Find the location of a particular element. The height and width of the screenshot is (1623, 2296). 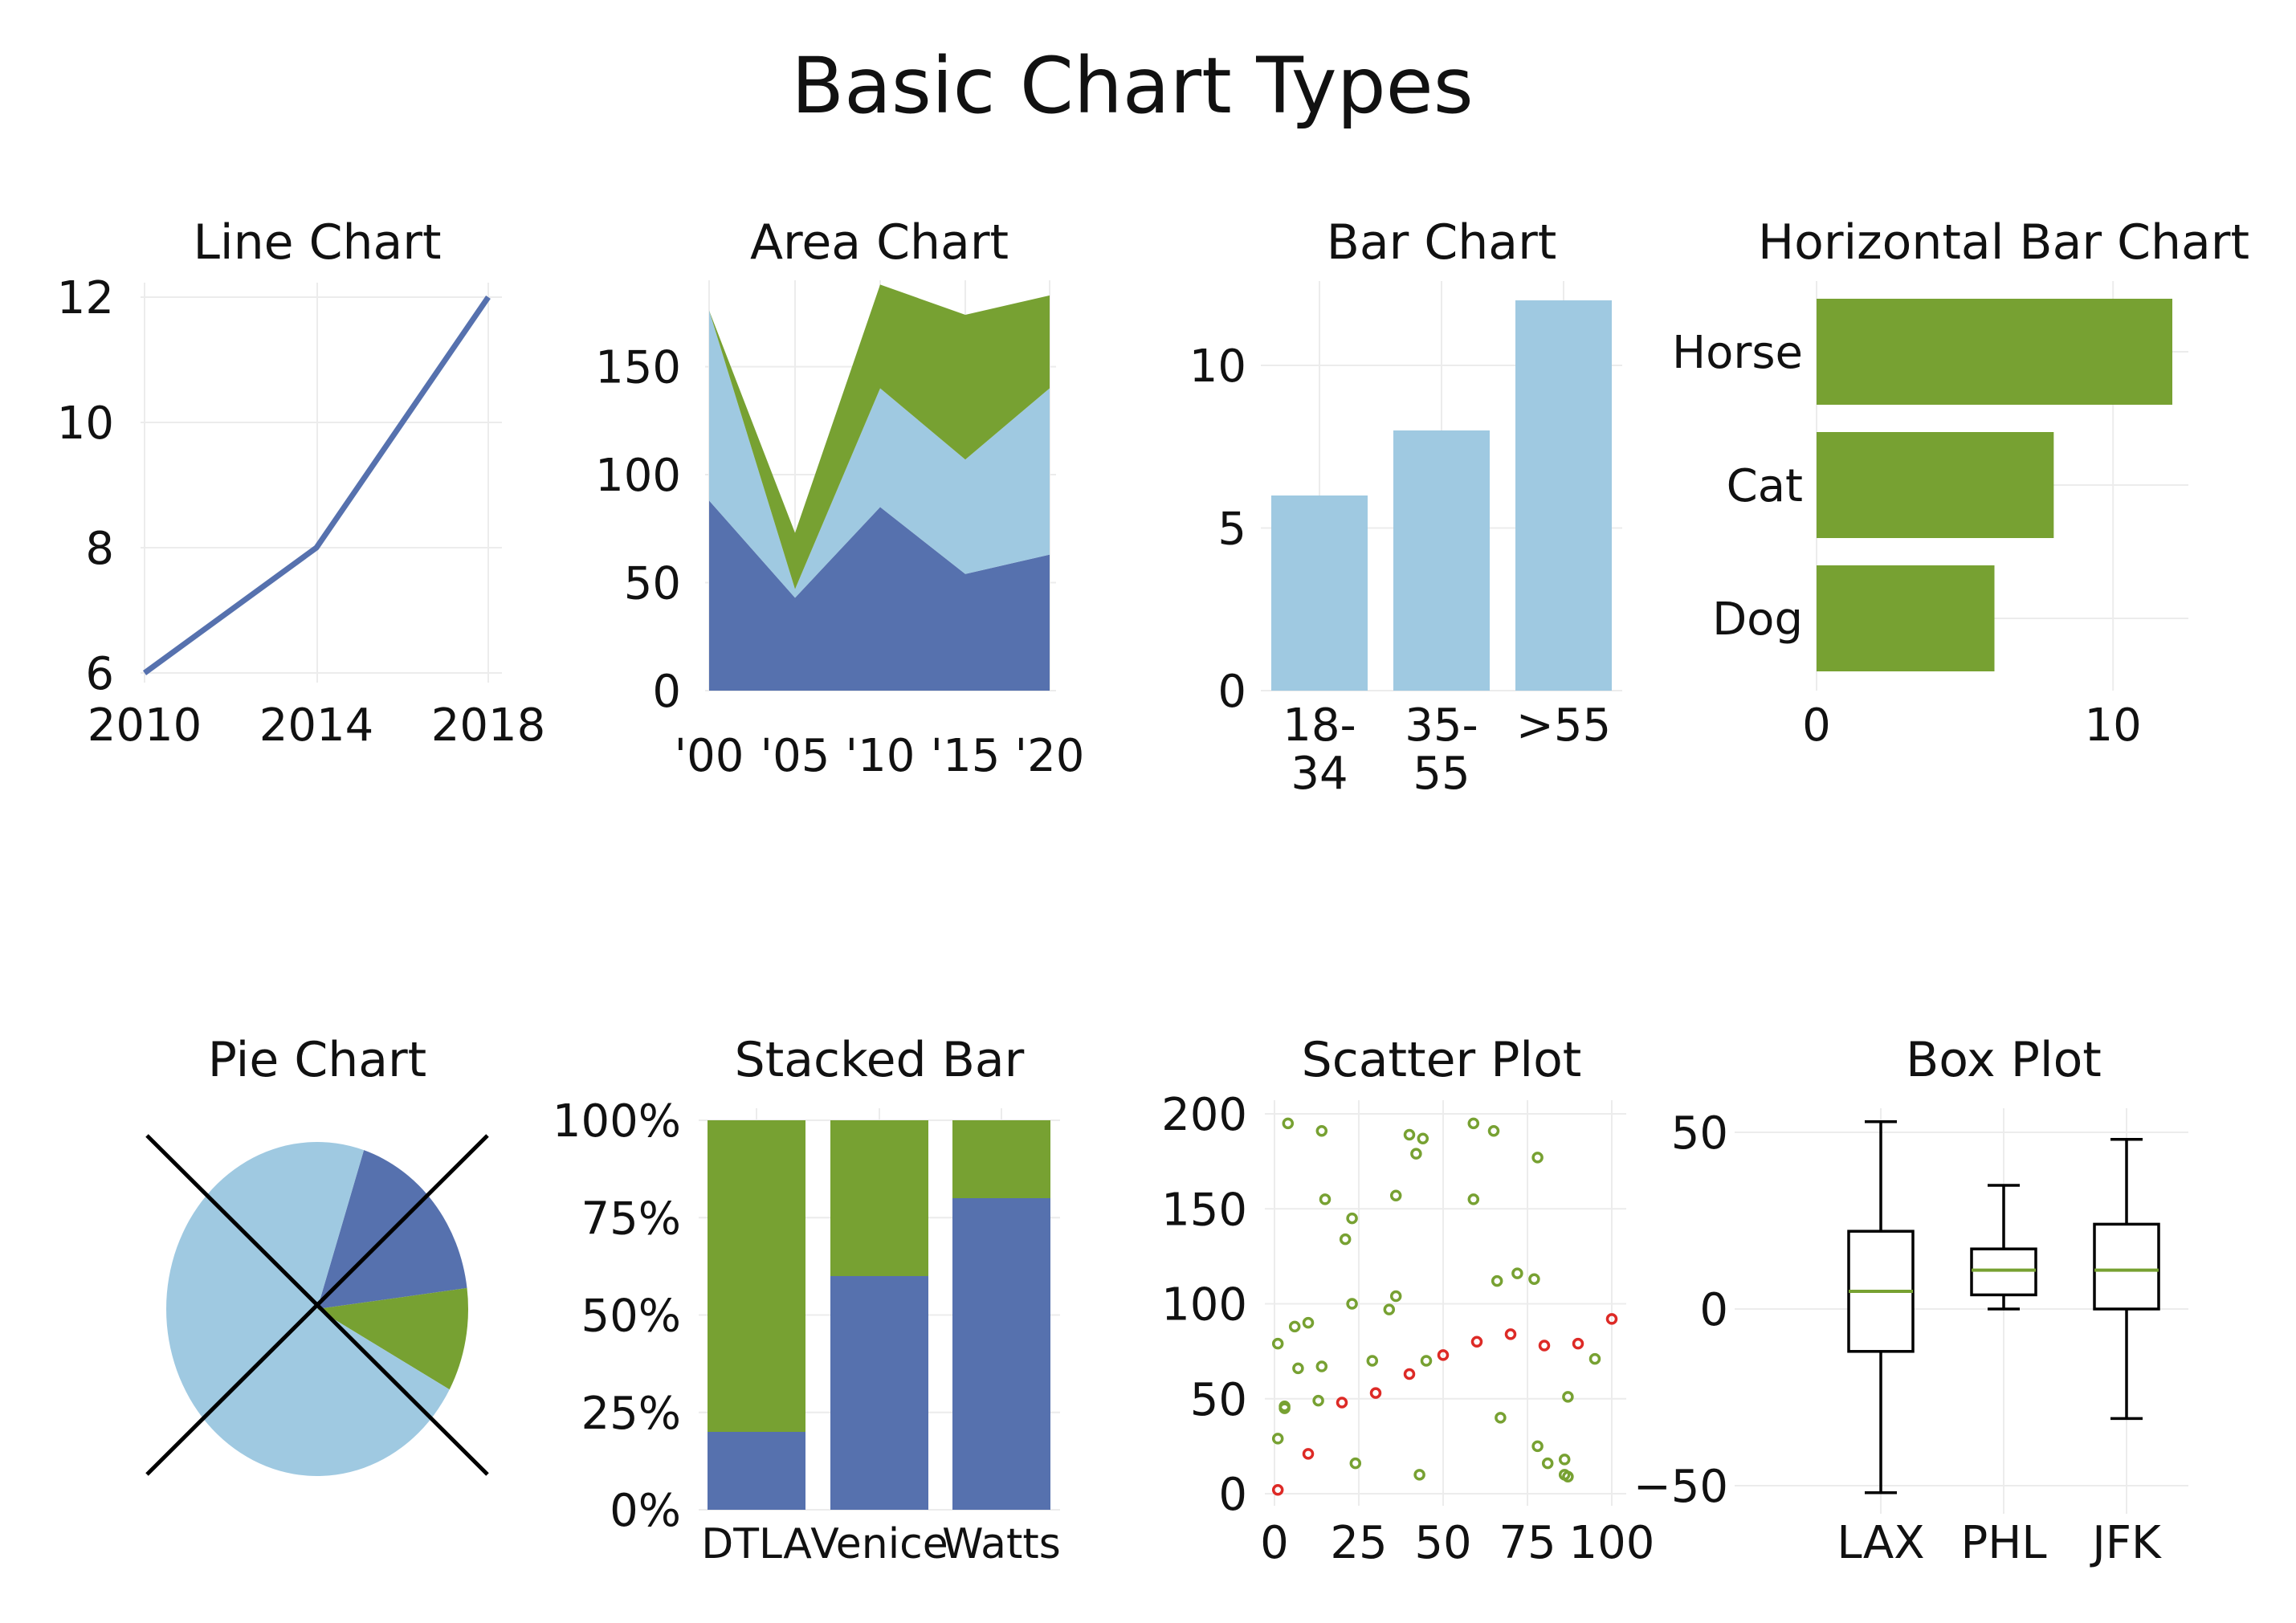

line-chart-ytick: 8 is located at coordinates (99, 549).